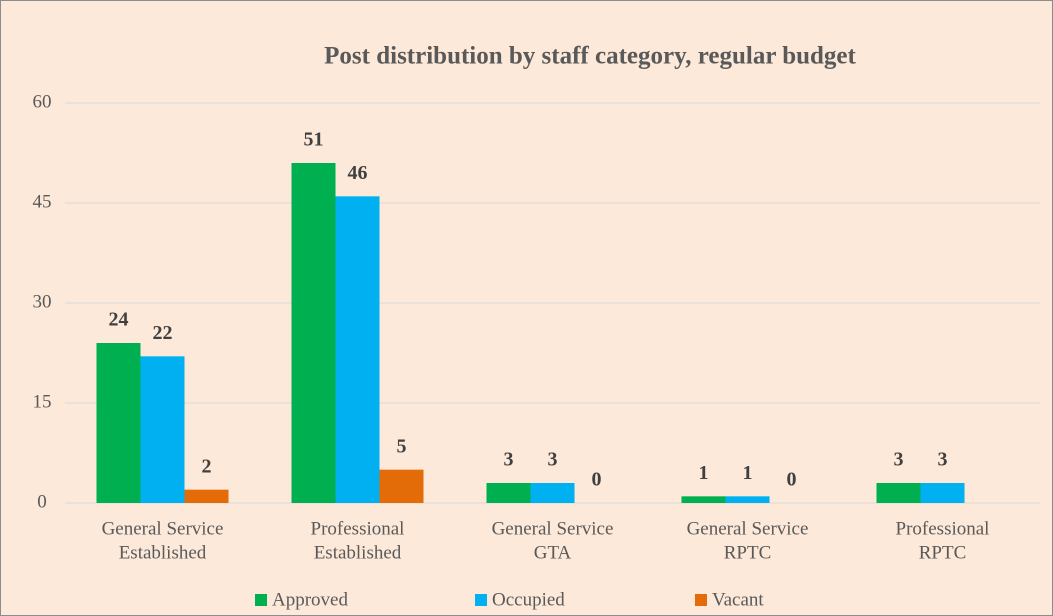 The width and height of the screenshot is (1053, 616). What do you see at coordinates (358, 173) in the screenshot?
I see `value-label: 46` at bounding box center [358, 173].